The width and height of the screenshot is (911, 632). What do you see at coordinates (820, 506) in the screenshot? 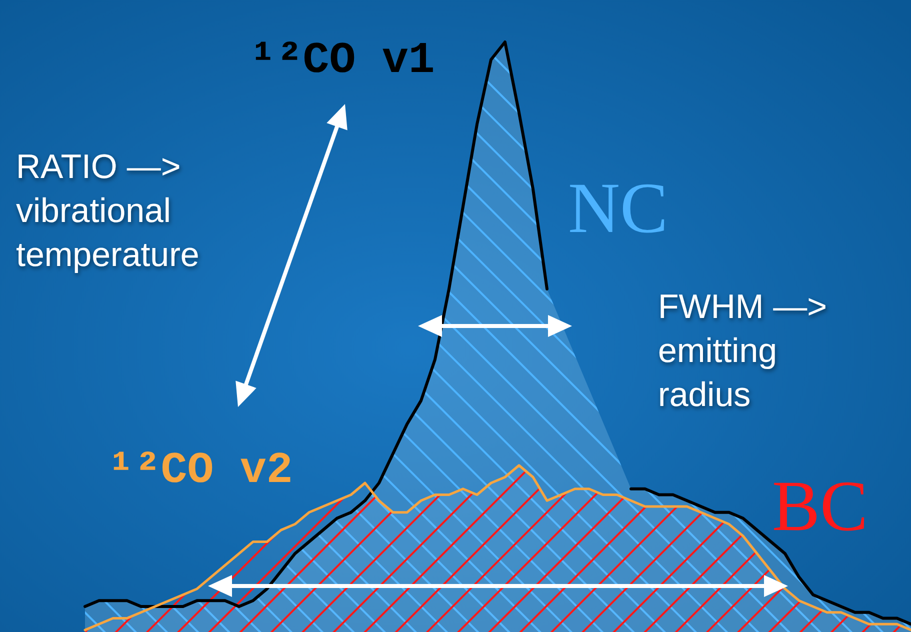
I see `annotation: BC` at bounding box center [820, 506].